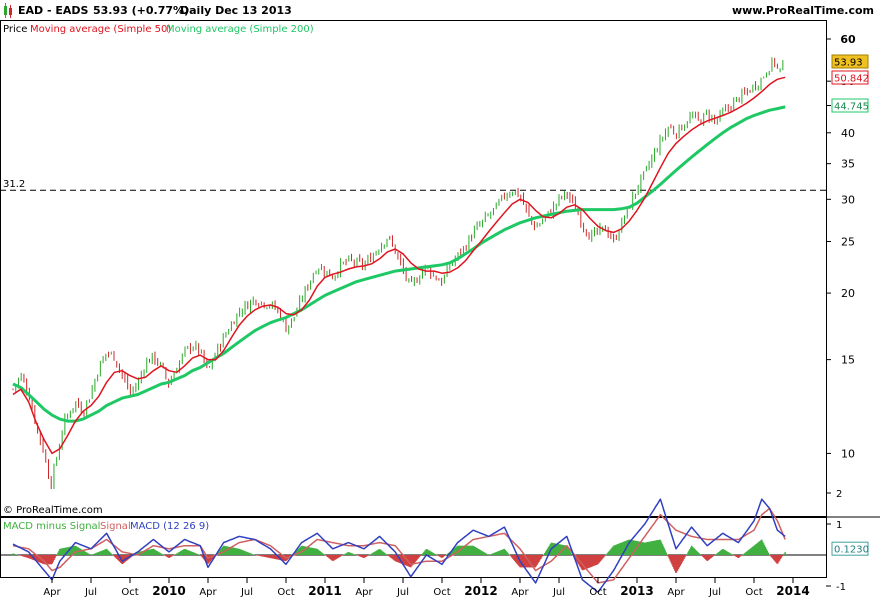  What do you see at coordinates (848, 199) in the screenshot?
I see `price-tick-label: 30` at bounding box center [848, 199].